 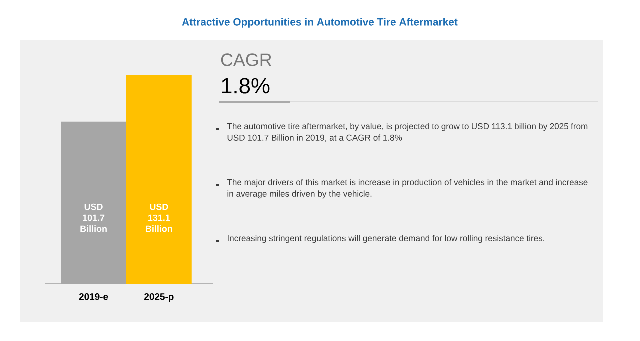 What do you see at coordinates (386, 239) in the screenshot?
I see `text: Increasing stringent regulations will generate demand for low rolling resistance tires.` at bounding box center [386, 239].